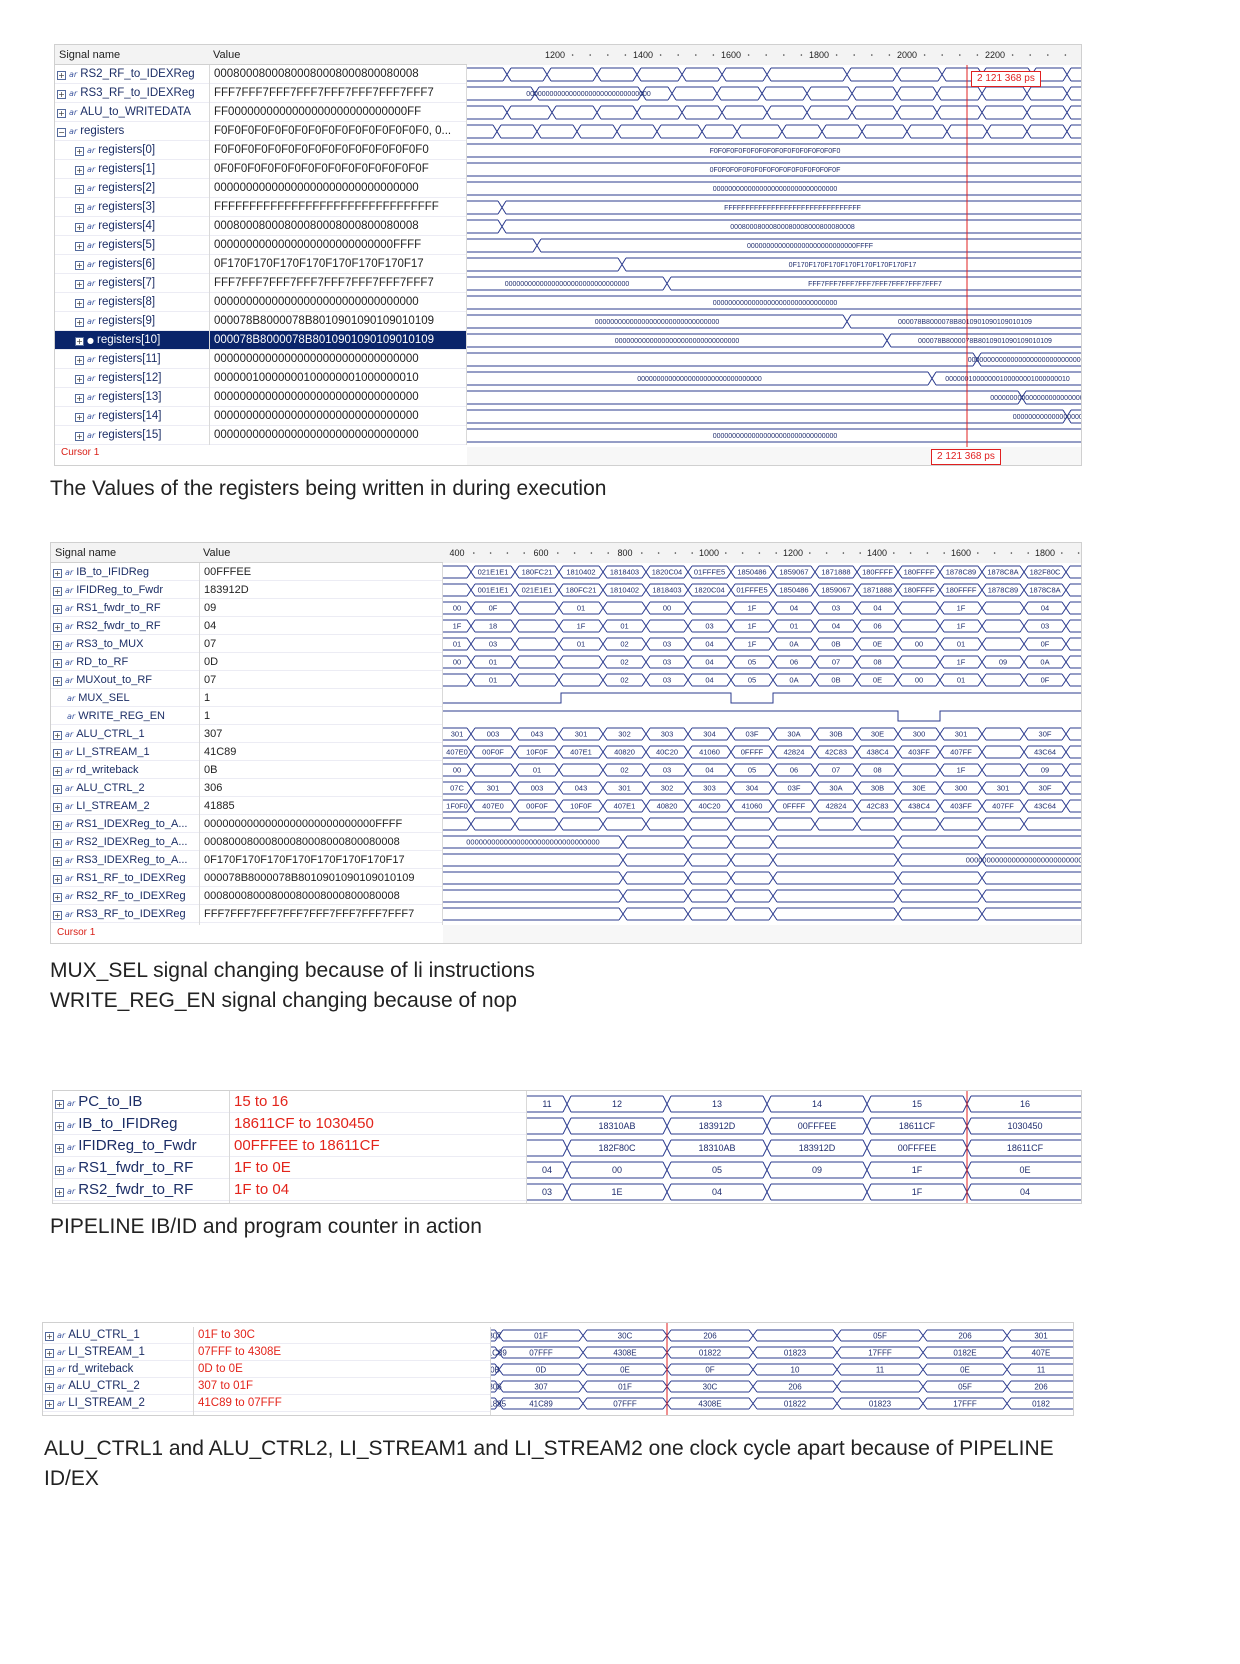 Image resolution: width=1240 pixels, height=1664 pixels. What do you see at coordinates (125, 644) in the screenshot?
I see `signal-row-rs3-to-mux: + ar RS3_to_MUX` at bounding box center [125, 644].